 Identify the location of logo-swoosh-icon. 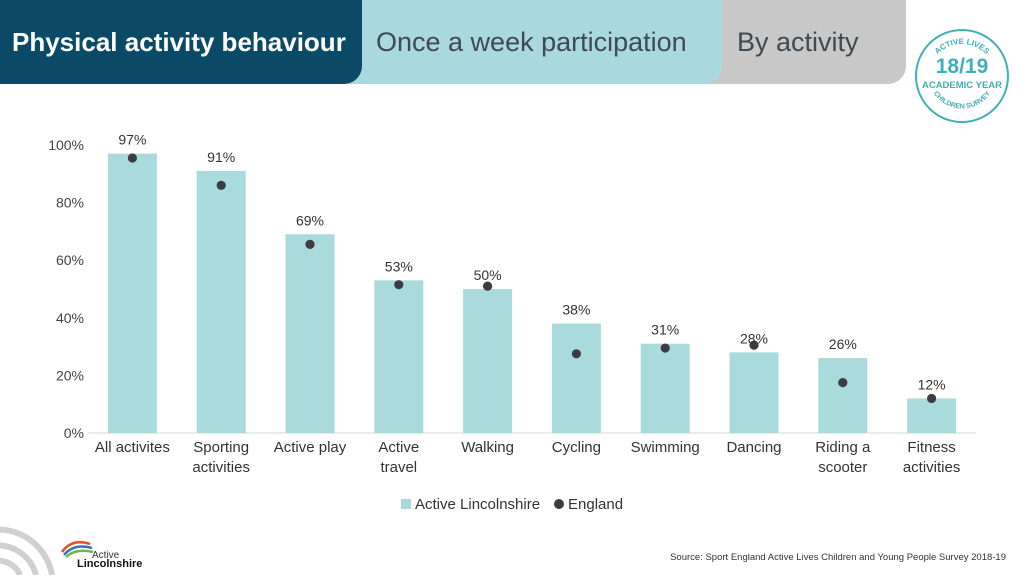
(77, 549).